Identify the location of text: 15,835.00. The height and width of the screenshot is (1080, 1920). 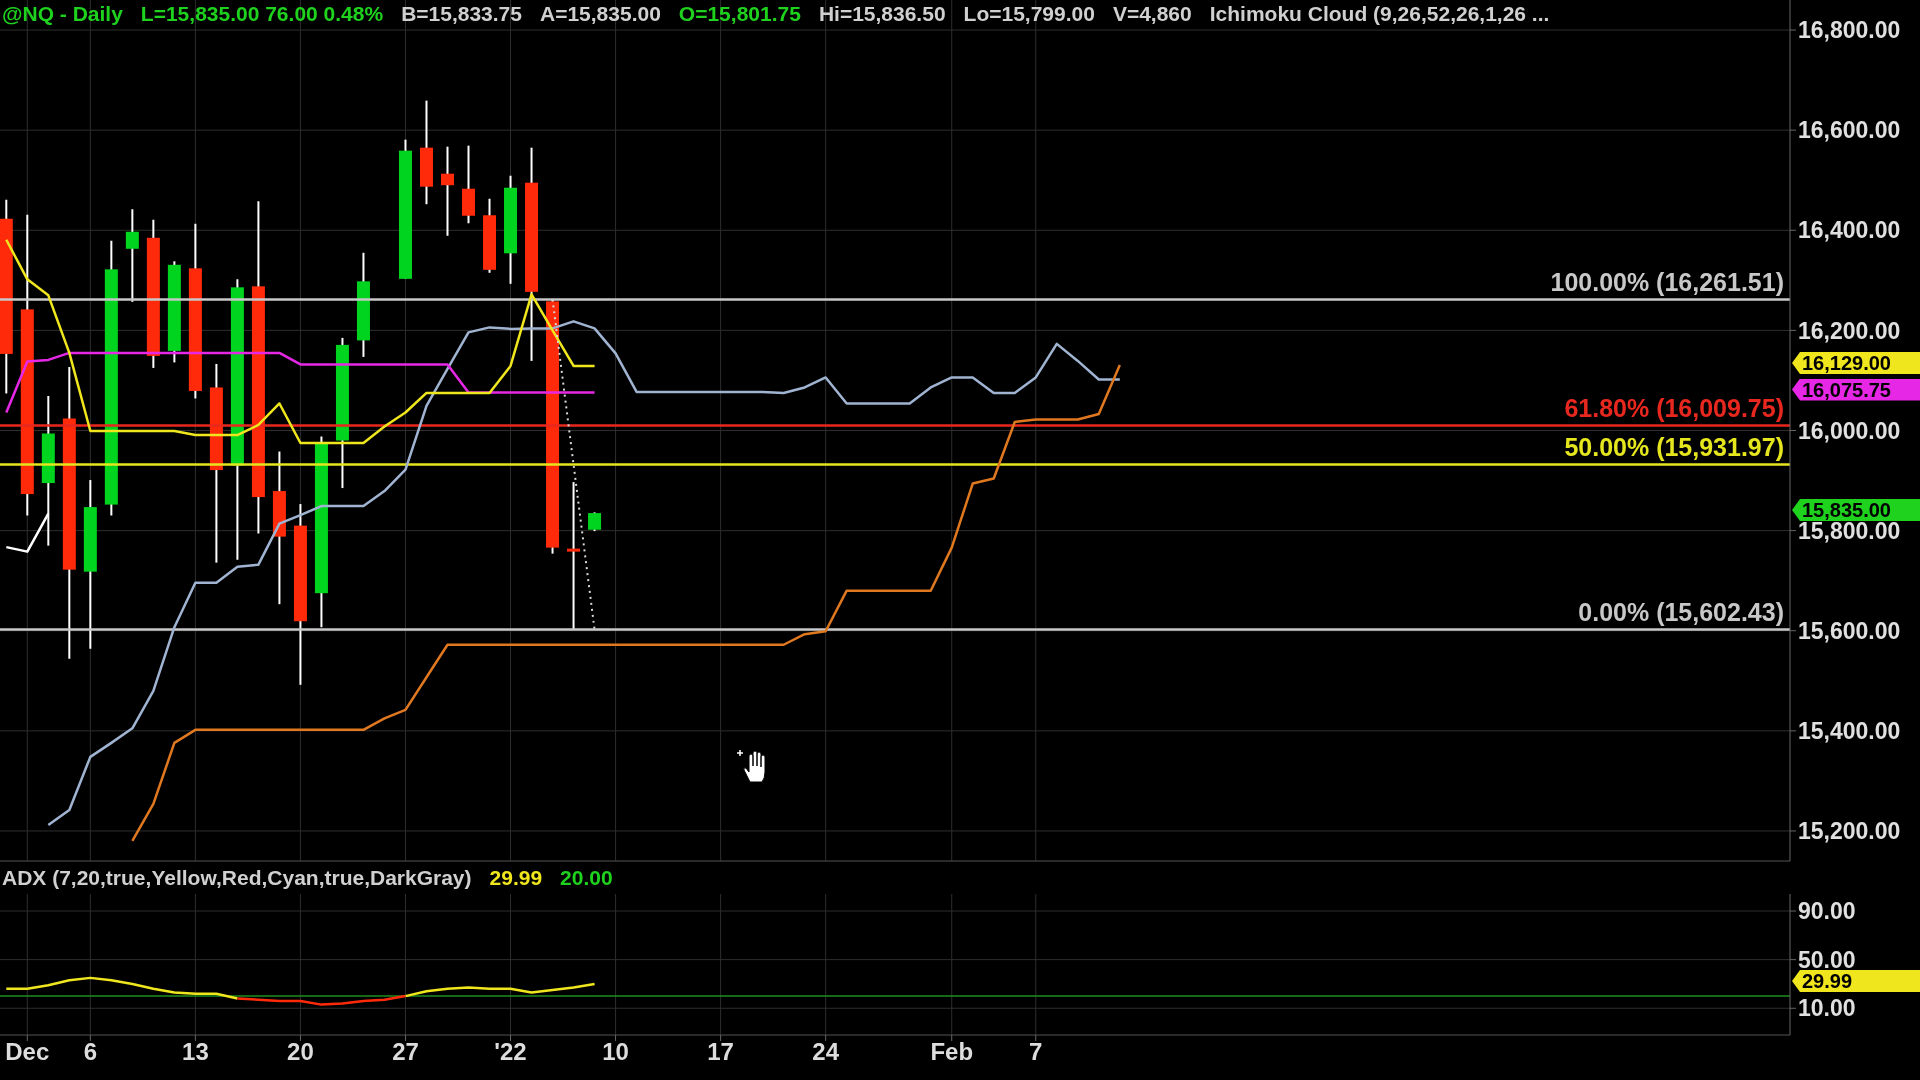
(1856, 510).